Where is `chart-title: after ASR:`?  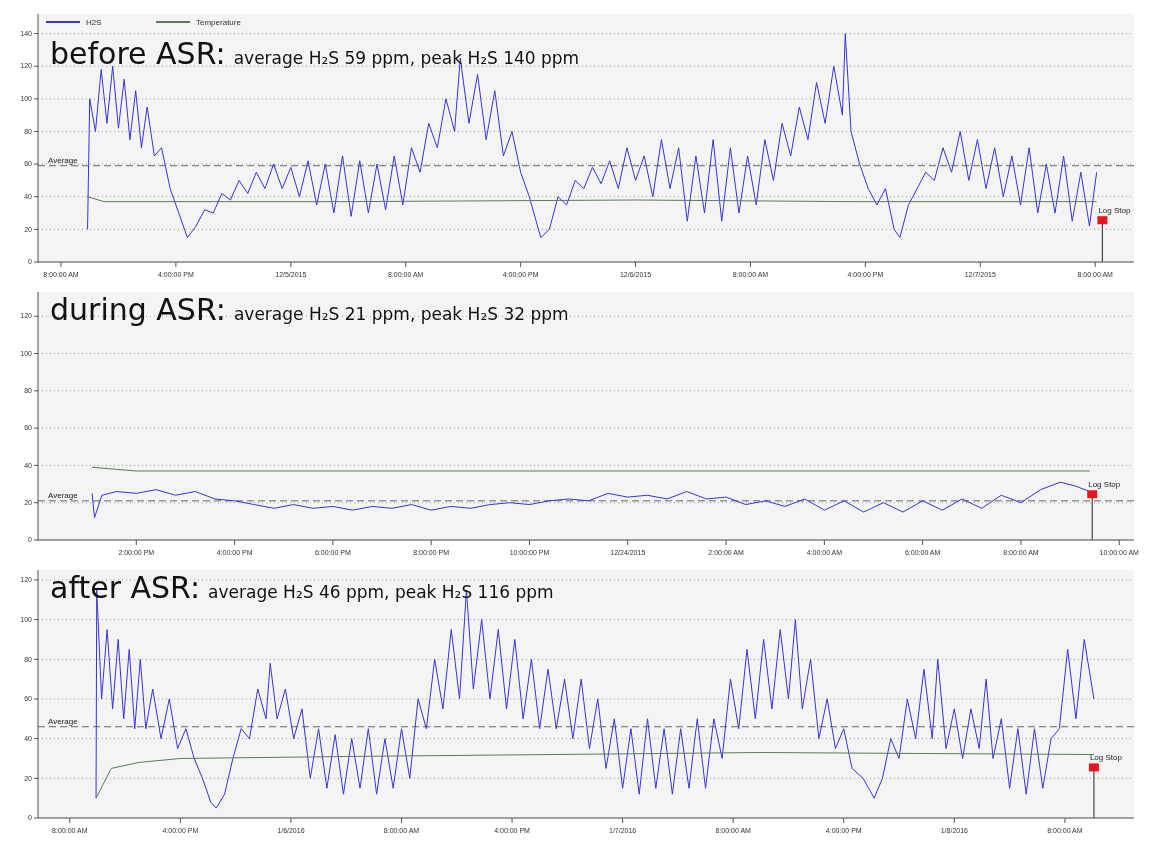 chart-title: after ASR: is located at coordinates (125, 587).